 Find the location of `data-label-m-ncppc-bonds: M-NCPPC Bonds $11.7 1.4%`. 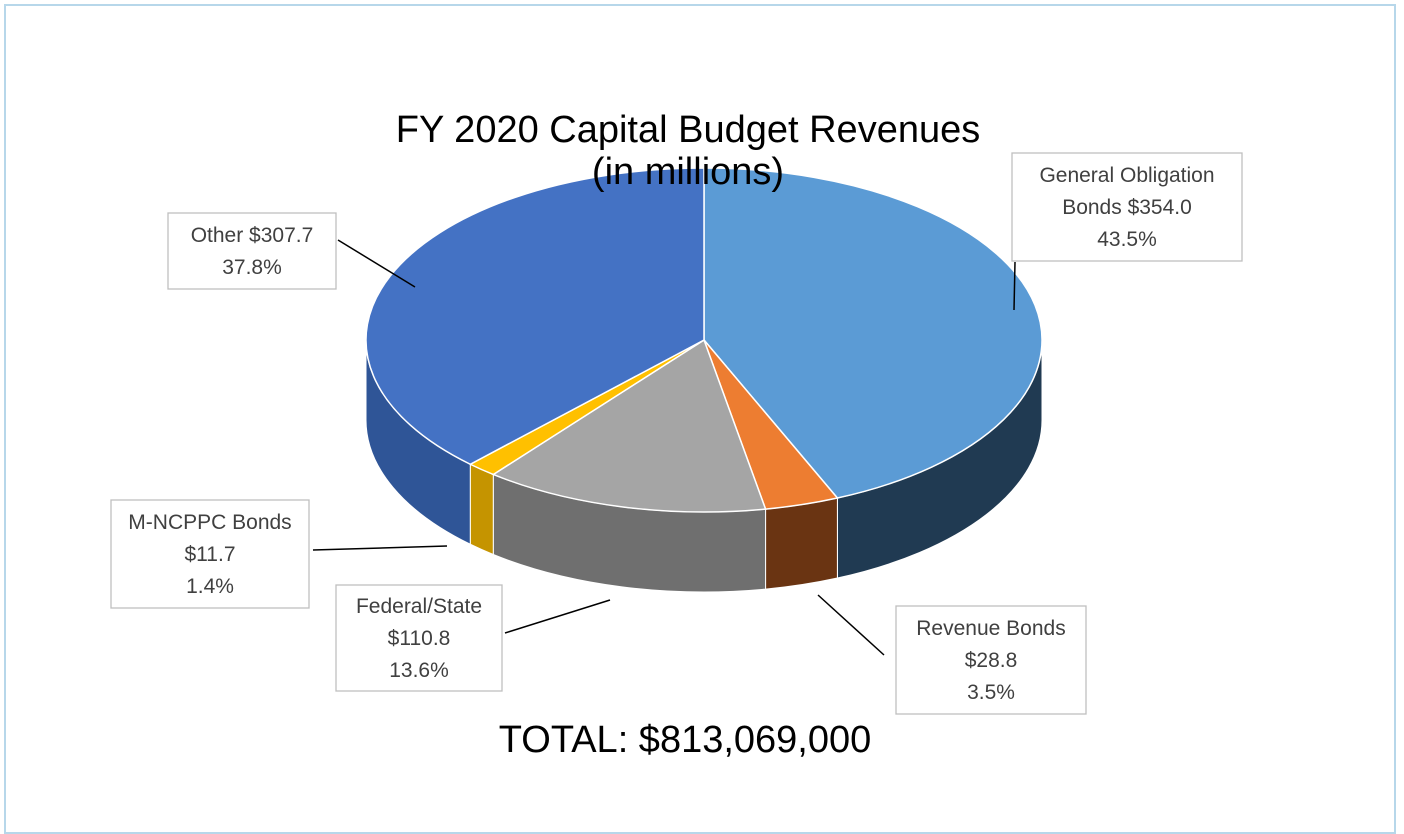

data-label-m-ncppc-bonds: M-NCPPC Bonds $11.7 1.4% is located at coordinates (210, 554).